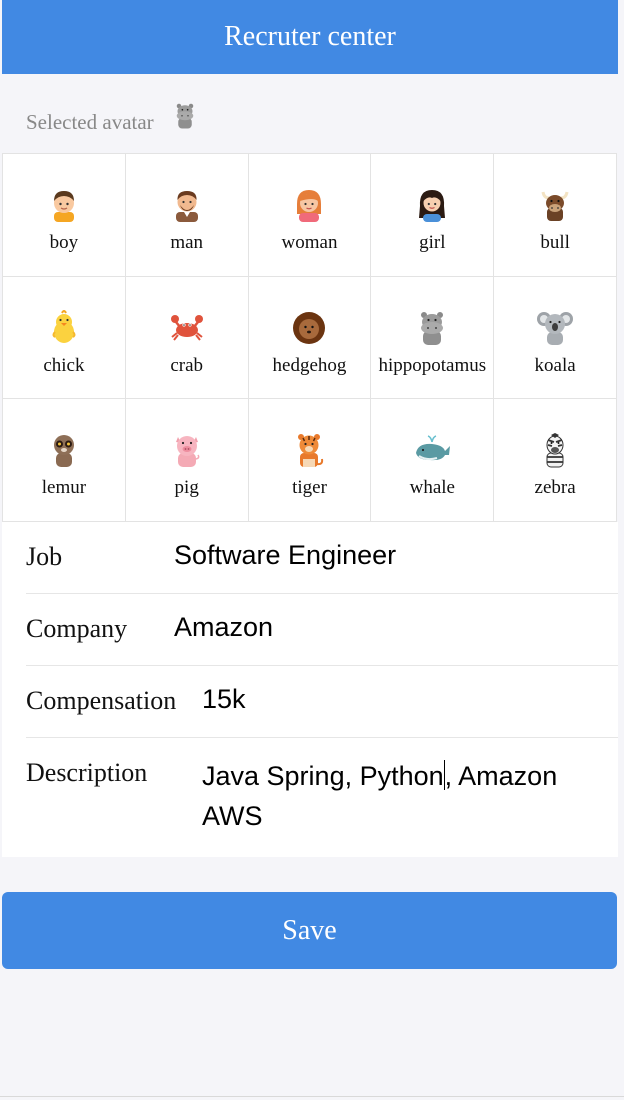 This screenshot has width=624, height=1100. Describe the element at coordinates (64, 242) in the screenshot. I see `avatar-label: boy` at that location.